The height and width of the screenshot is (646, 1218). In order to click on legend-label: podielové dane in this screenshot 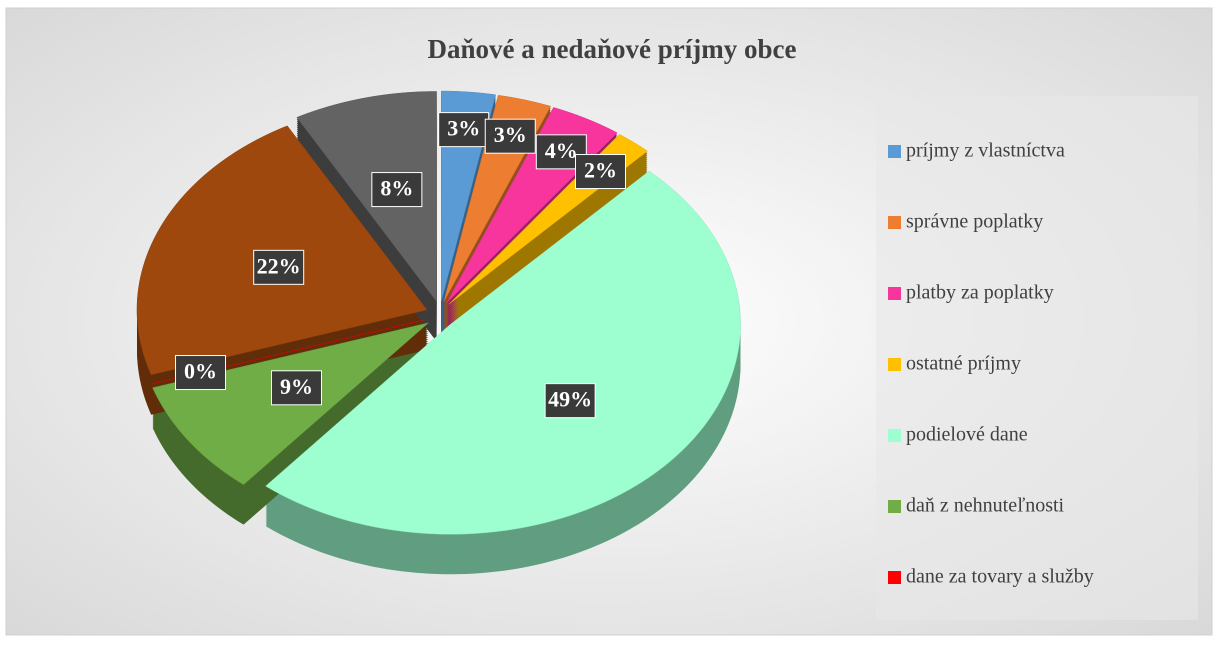, I will do `click(967, 435)`.